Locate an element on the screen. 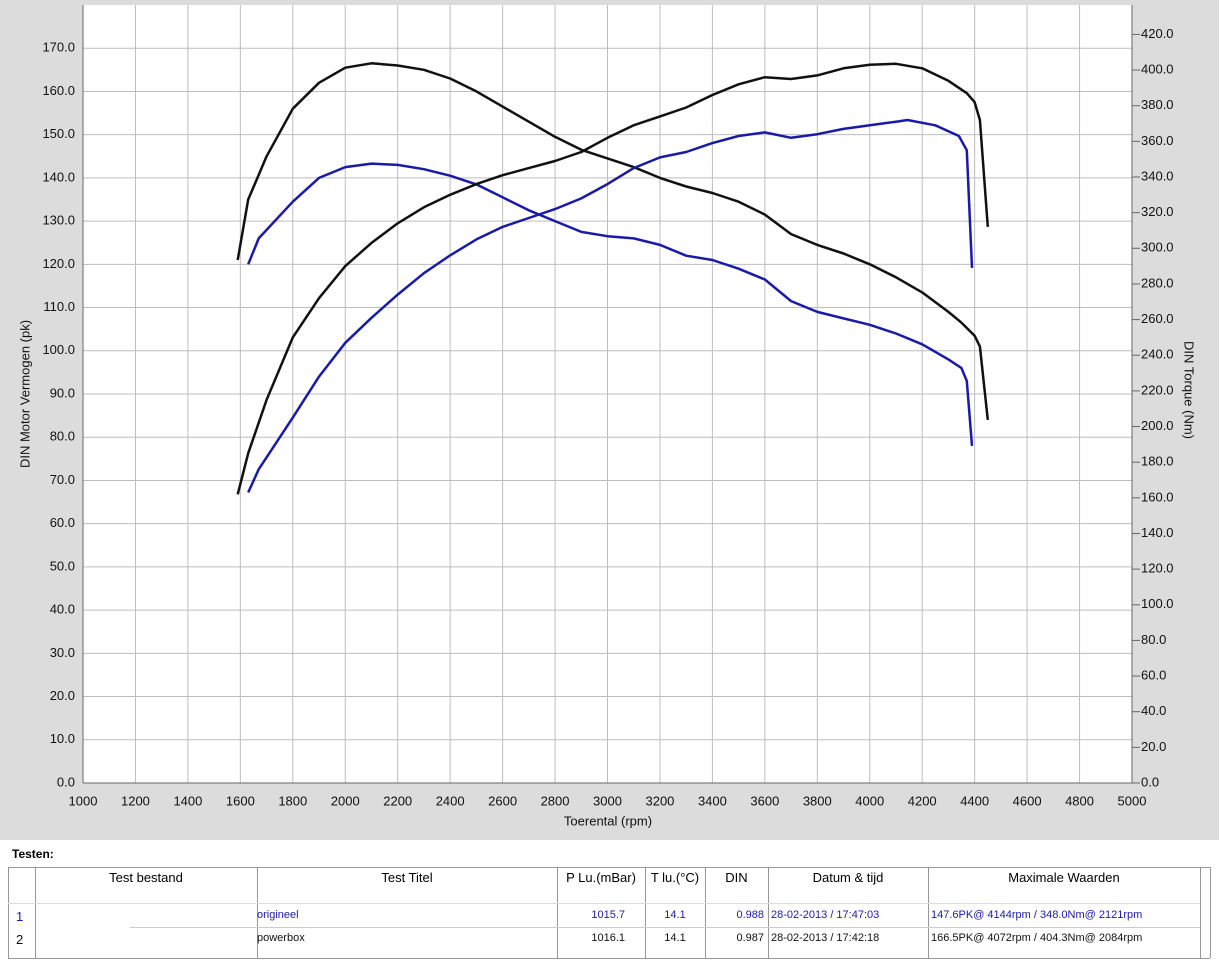 This screenshot has width=1219, height=963. x-tick-label: 3800 is located at coordinates (817, 800).